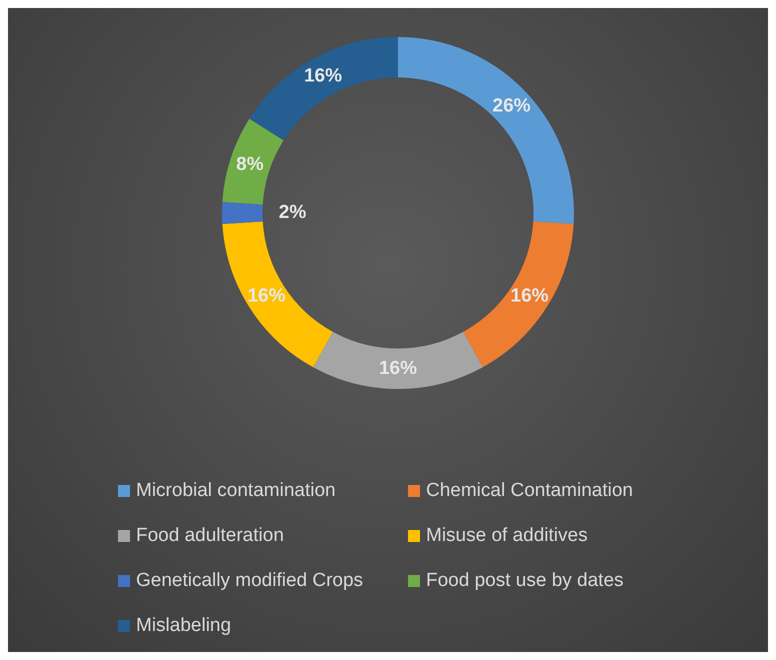  What do you see at coordinates (511, 106) in the screenshot?
I see `data-label: 26%` at bounding box center [511, 106].